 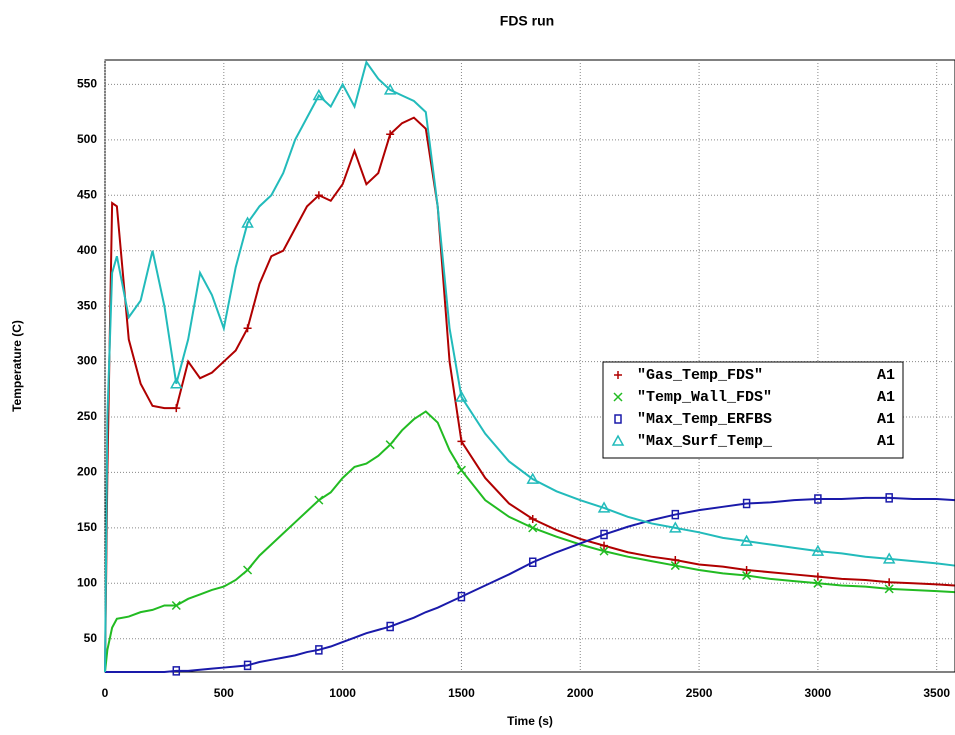 What do you see at coordinates (700, 375) in the screenshot?
I see `legend-label: "Gas_Temp_FDS"` at bounding box center [700, 375].